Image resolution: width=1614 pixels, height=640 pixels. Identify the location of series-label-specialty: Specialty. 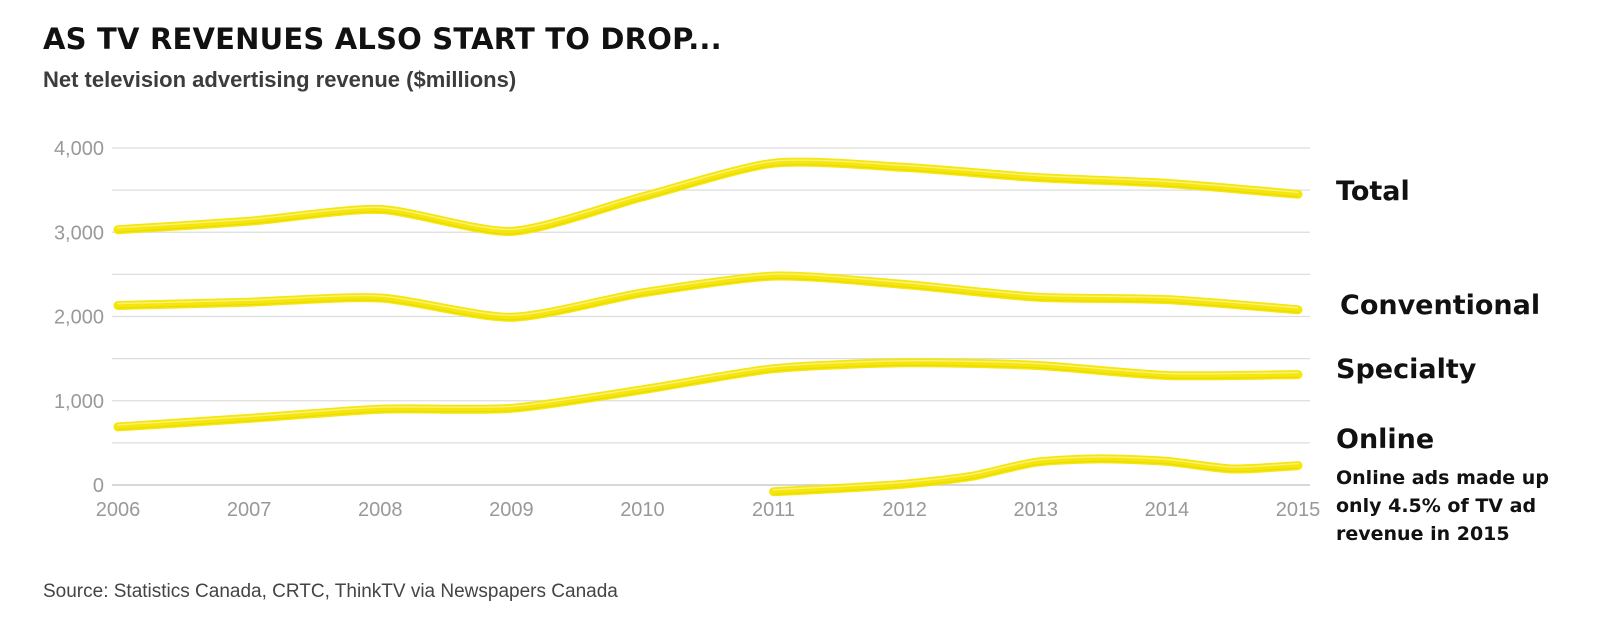
(1406, 369).